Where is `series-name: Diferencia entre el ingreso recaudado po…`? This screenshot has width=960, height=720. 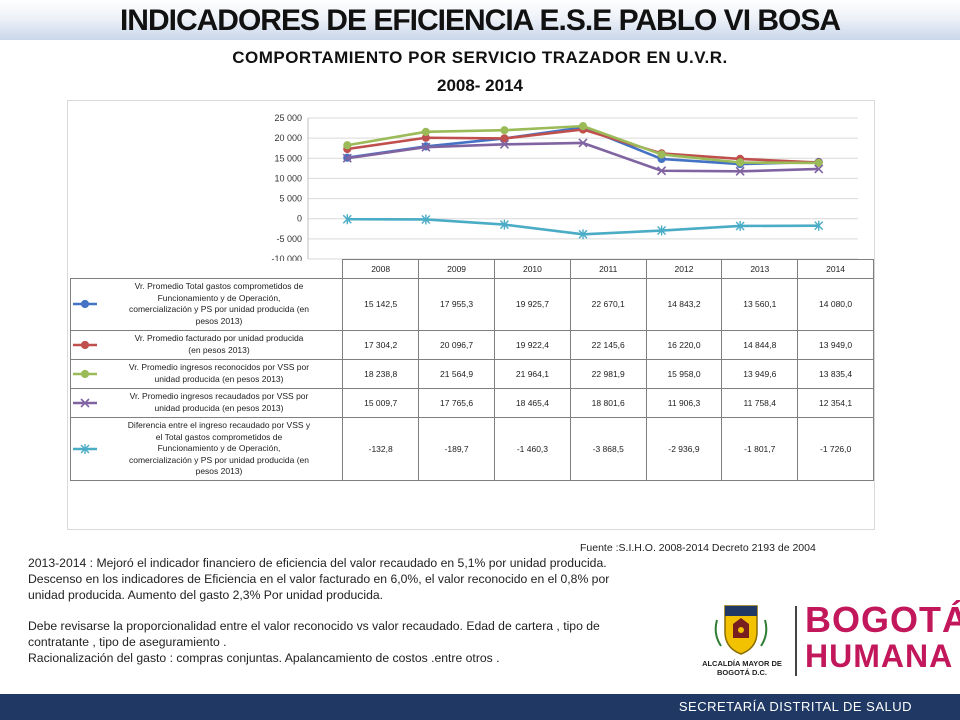
series-name: Diferencia entre el ingreso recaudado po… is located at coordinates (219, 448).